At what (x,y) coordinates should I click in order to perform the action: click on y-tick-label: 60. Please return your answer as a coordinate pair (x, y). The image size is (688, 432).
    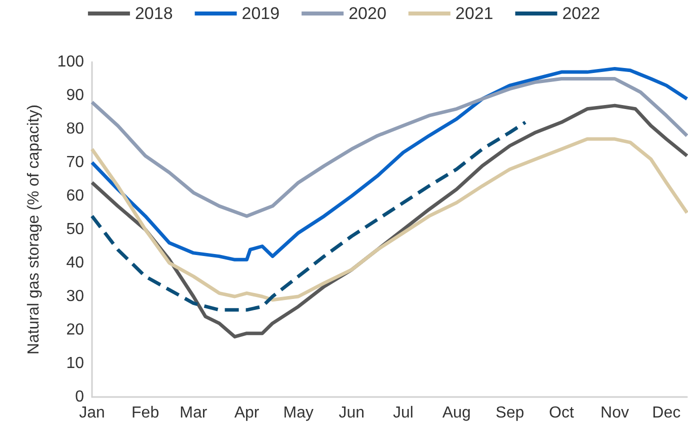
    Looking at the image, I should click on (75, 196).